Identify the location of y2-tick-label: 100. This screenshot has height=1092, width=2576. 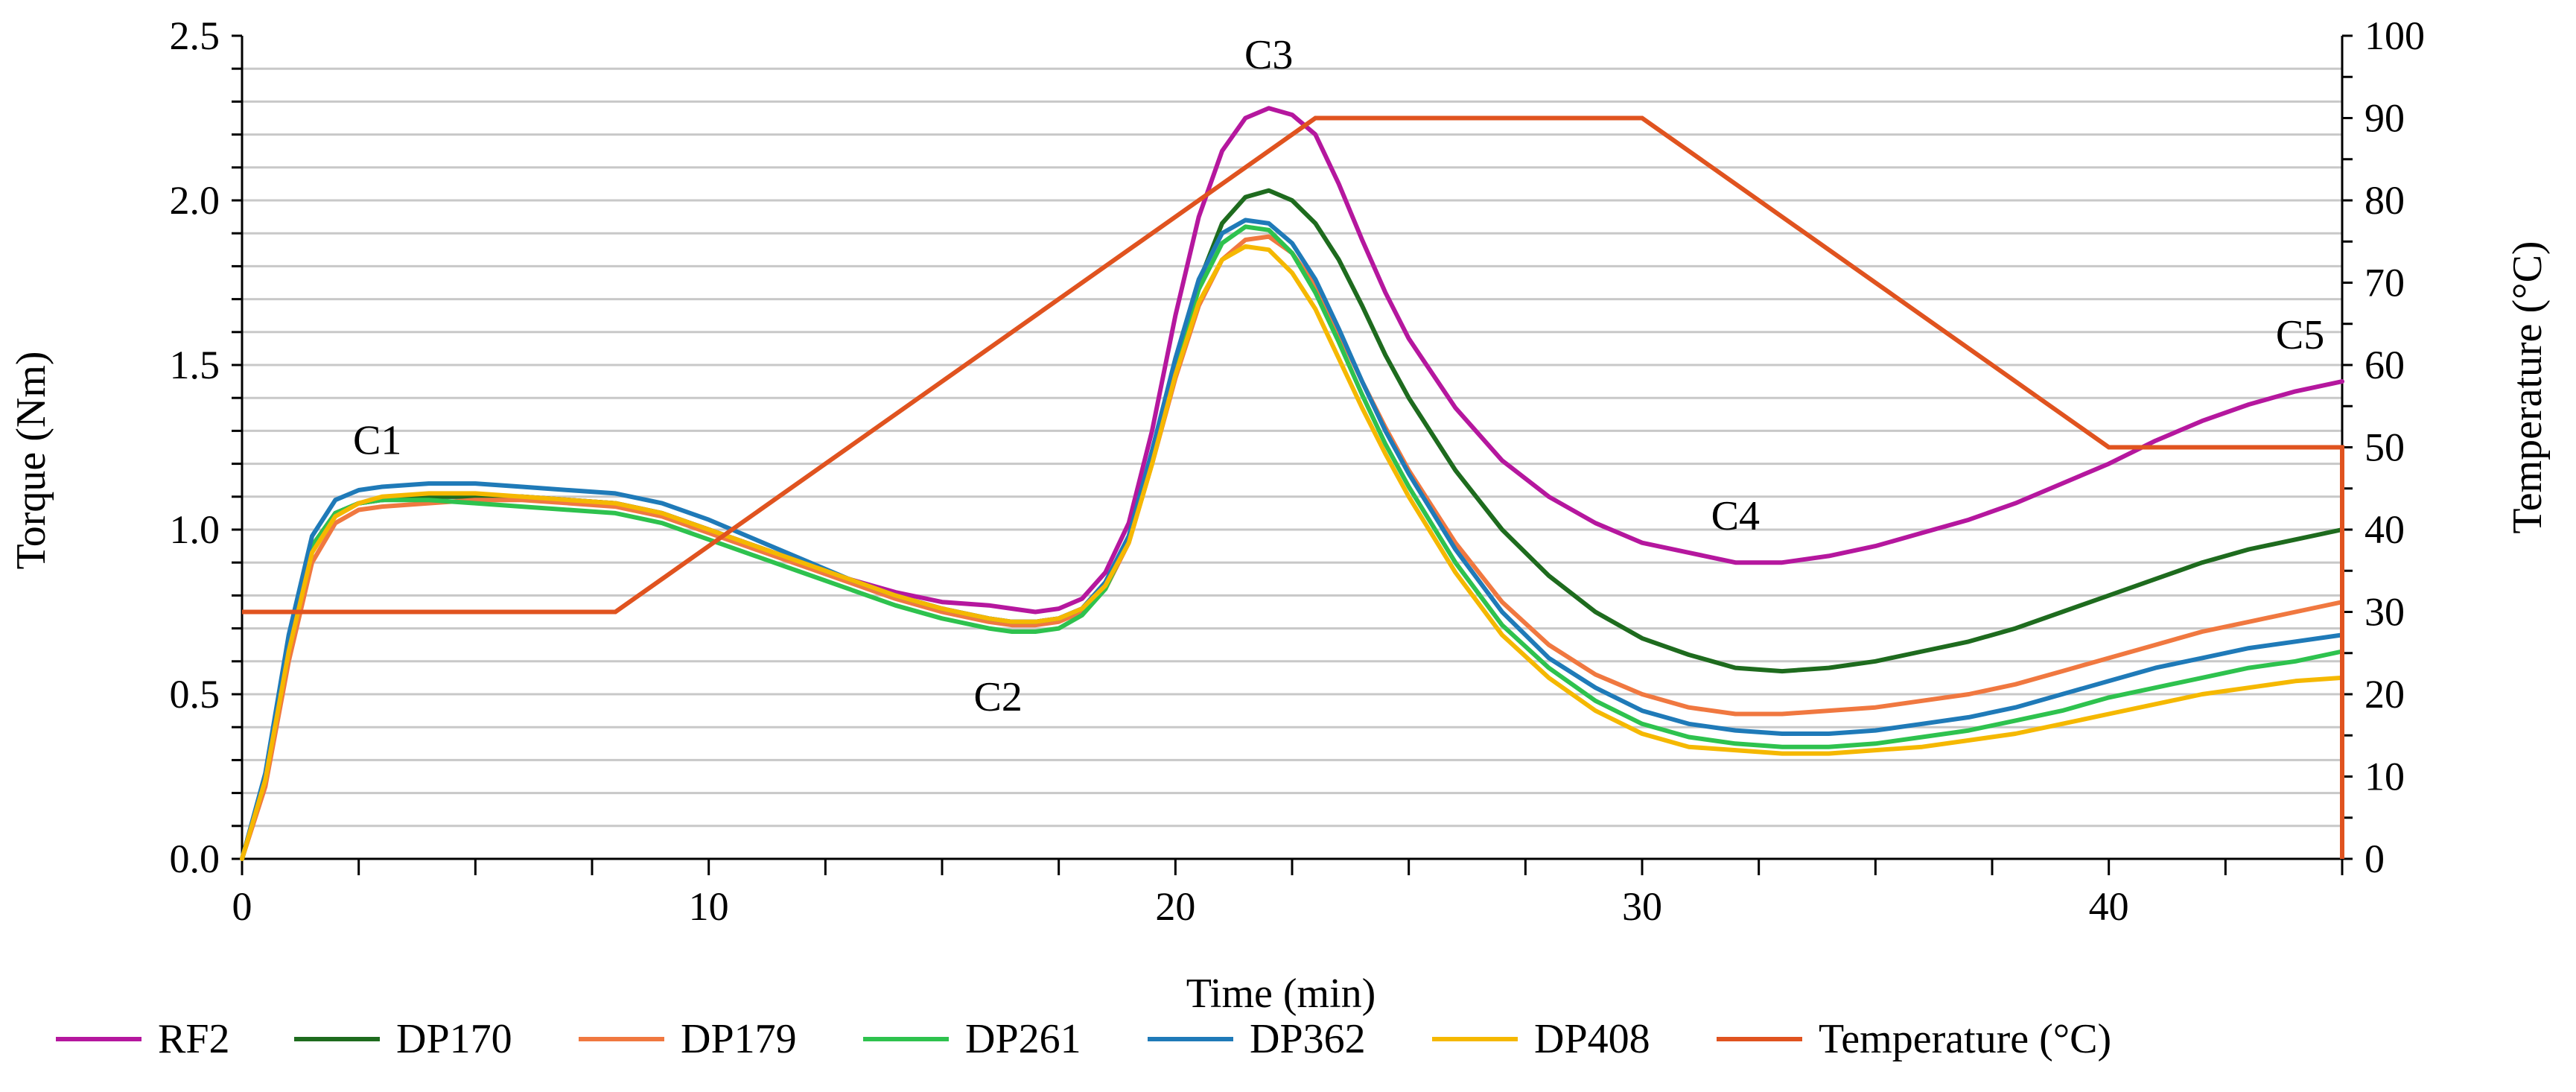
(2394, 35).